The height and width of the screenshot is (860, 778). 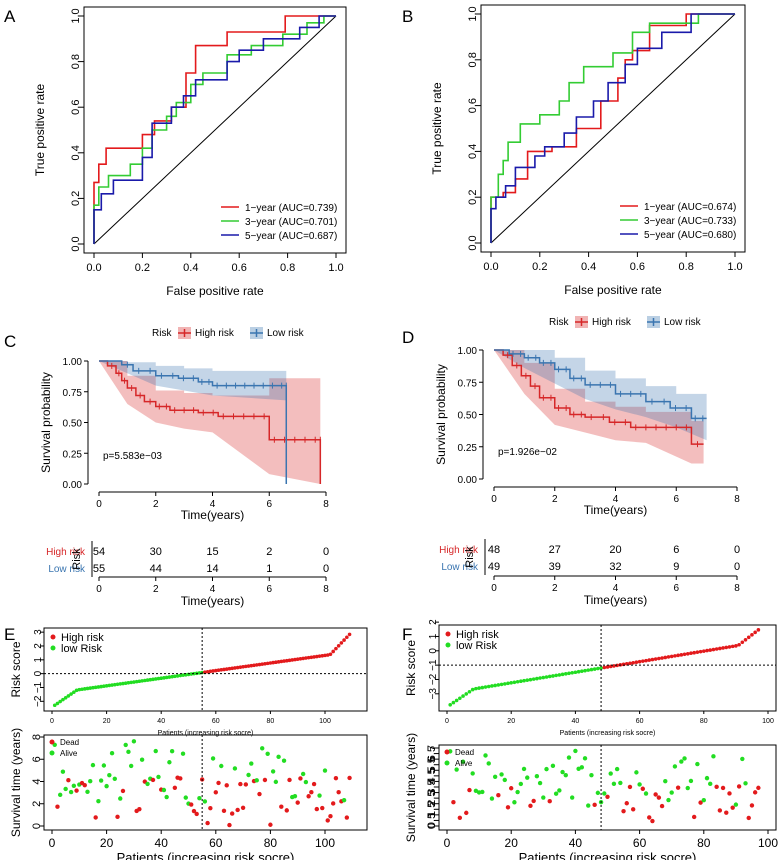 I want to click on risk-table-count: 39, so click(x=555, y=567).